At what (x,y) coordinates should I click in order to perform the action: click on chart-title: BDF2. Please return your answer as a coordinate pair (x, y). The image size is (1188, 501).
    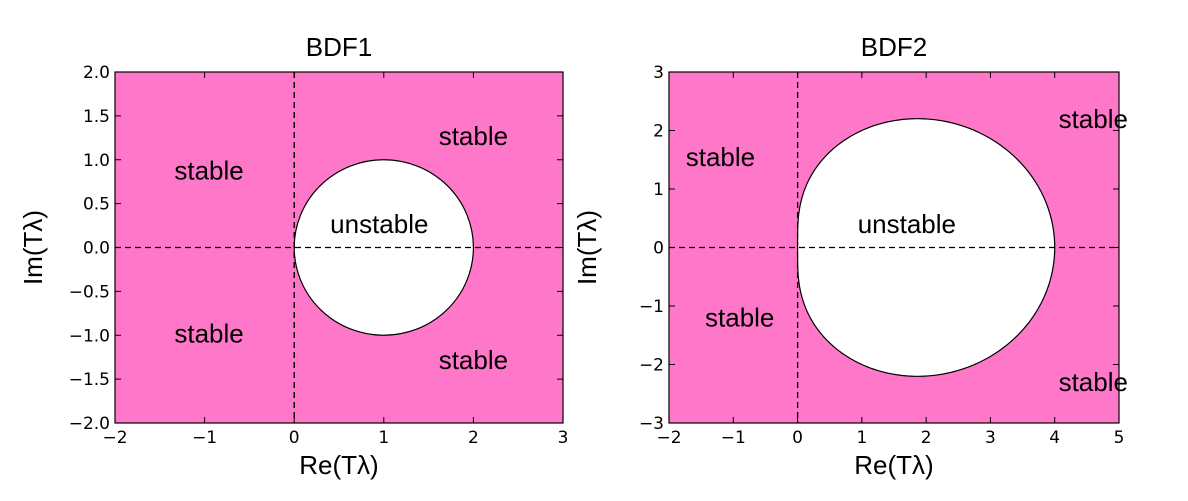
    Looking at the image, I should click on (894, 47).